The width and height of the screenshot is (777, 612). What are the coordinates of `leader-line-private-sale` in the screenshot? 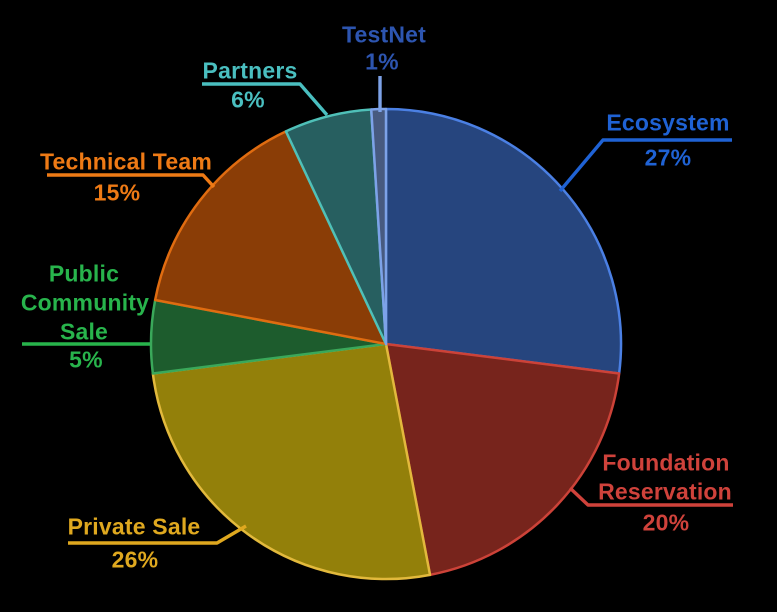 It's located at (157, 534).